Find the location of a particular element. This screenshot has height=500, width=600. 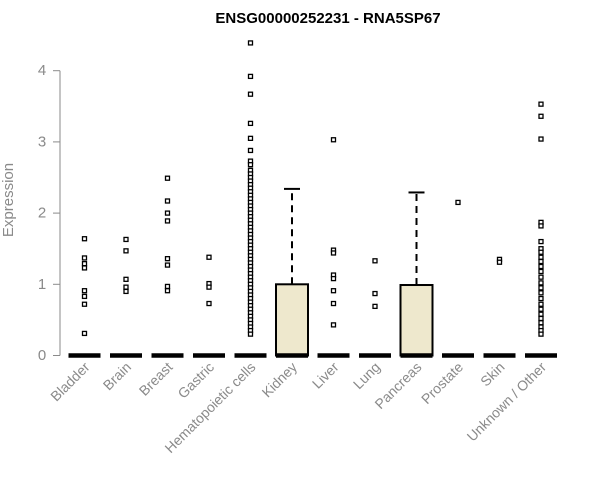

y-tick-label: 1 is located at coordinates (42, 284).